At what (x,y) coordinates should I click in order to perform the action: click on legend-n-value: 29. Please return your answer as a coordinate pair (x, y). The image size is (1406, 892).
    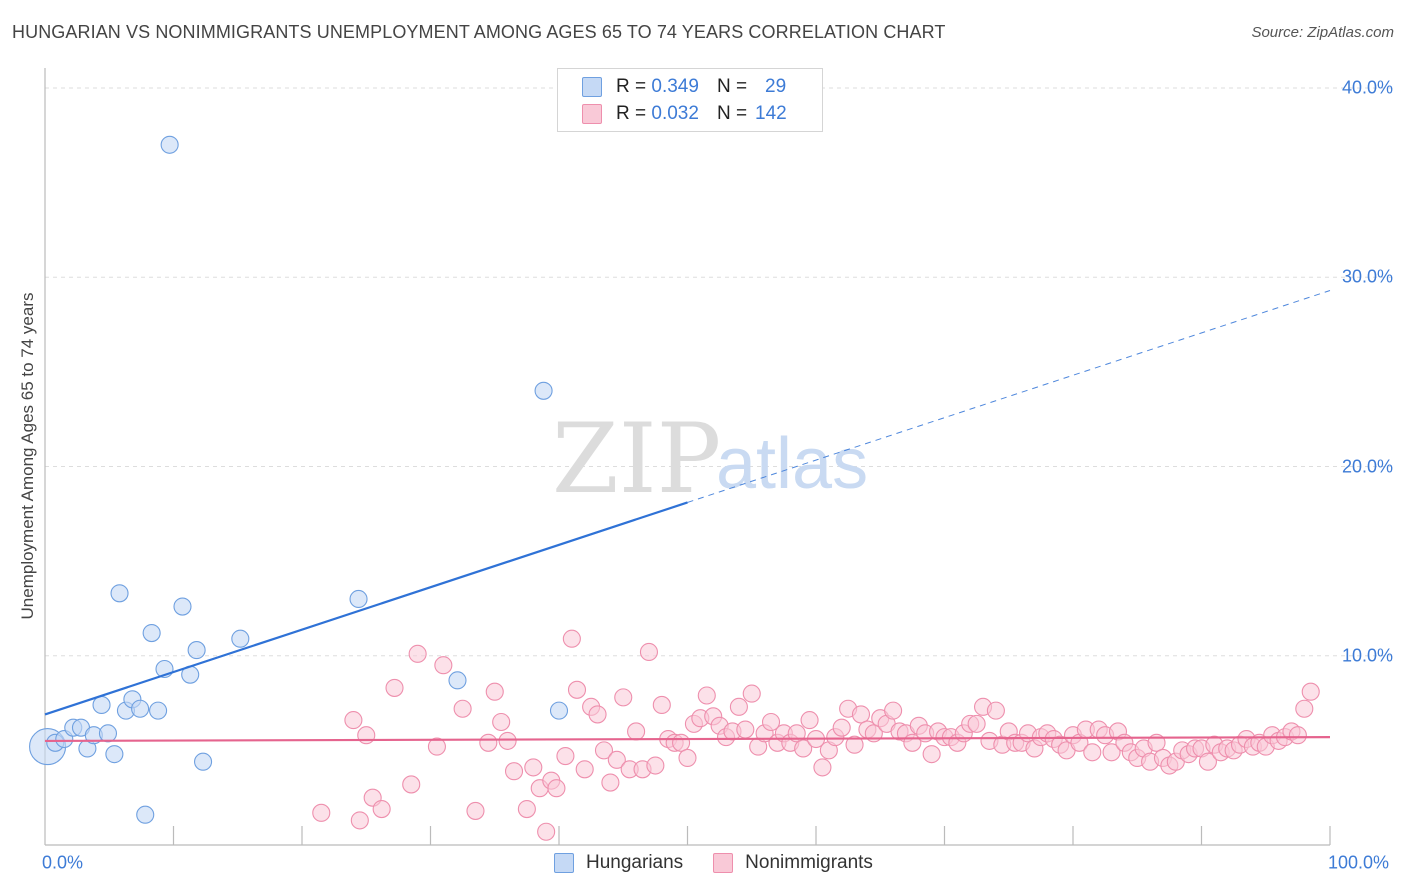
    Looking at the image, I should click on (776, 86).